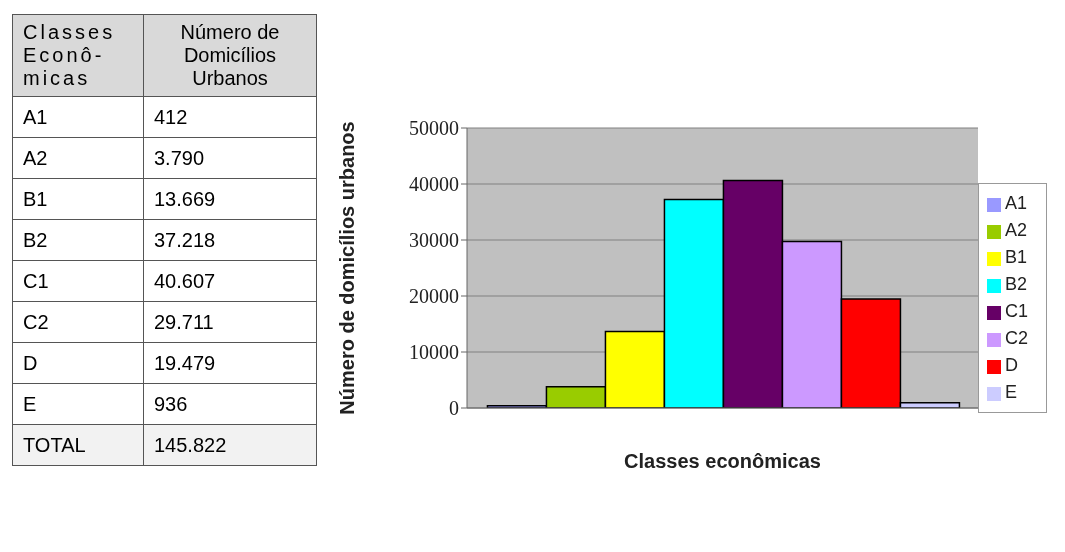 Image resolution: width=1065 pixels, height=552 pixels. I want to click on text: 40.607, so click(230, 281).